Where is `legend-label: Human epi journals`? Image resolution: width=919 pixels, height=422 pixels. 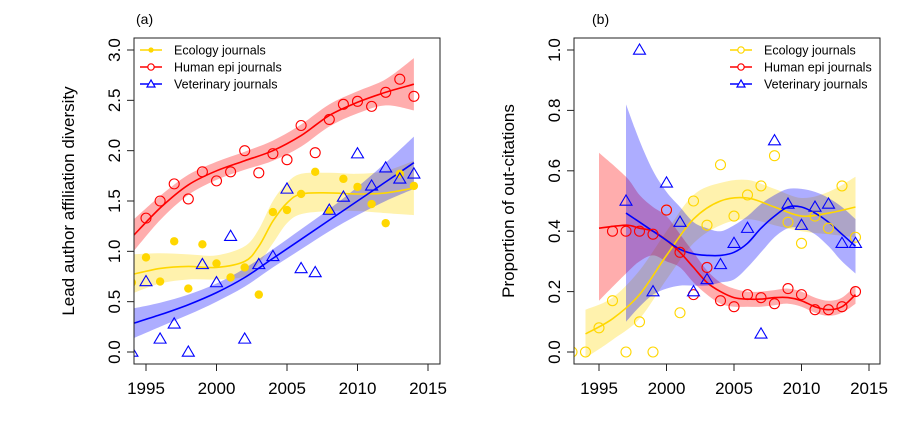 legend-label: Human epi journals is located at coordinates (818, 68).